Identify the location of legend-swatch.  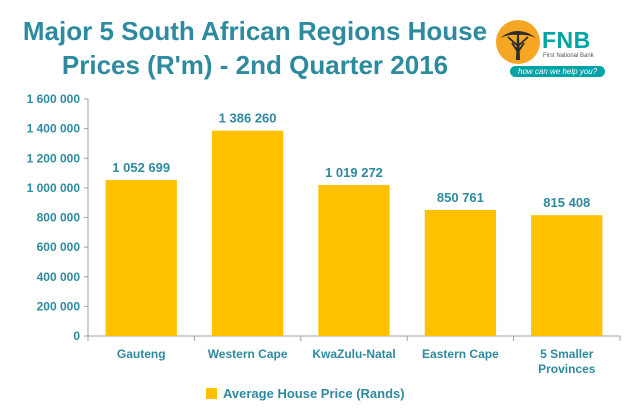
(211, 393).